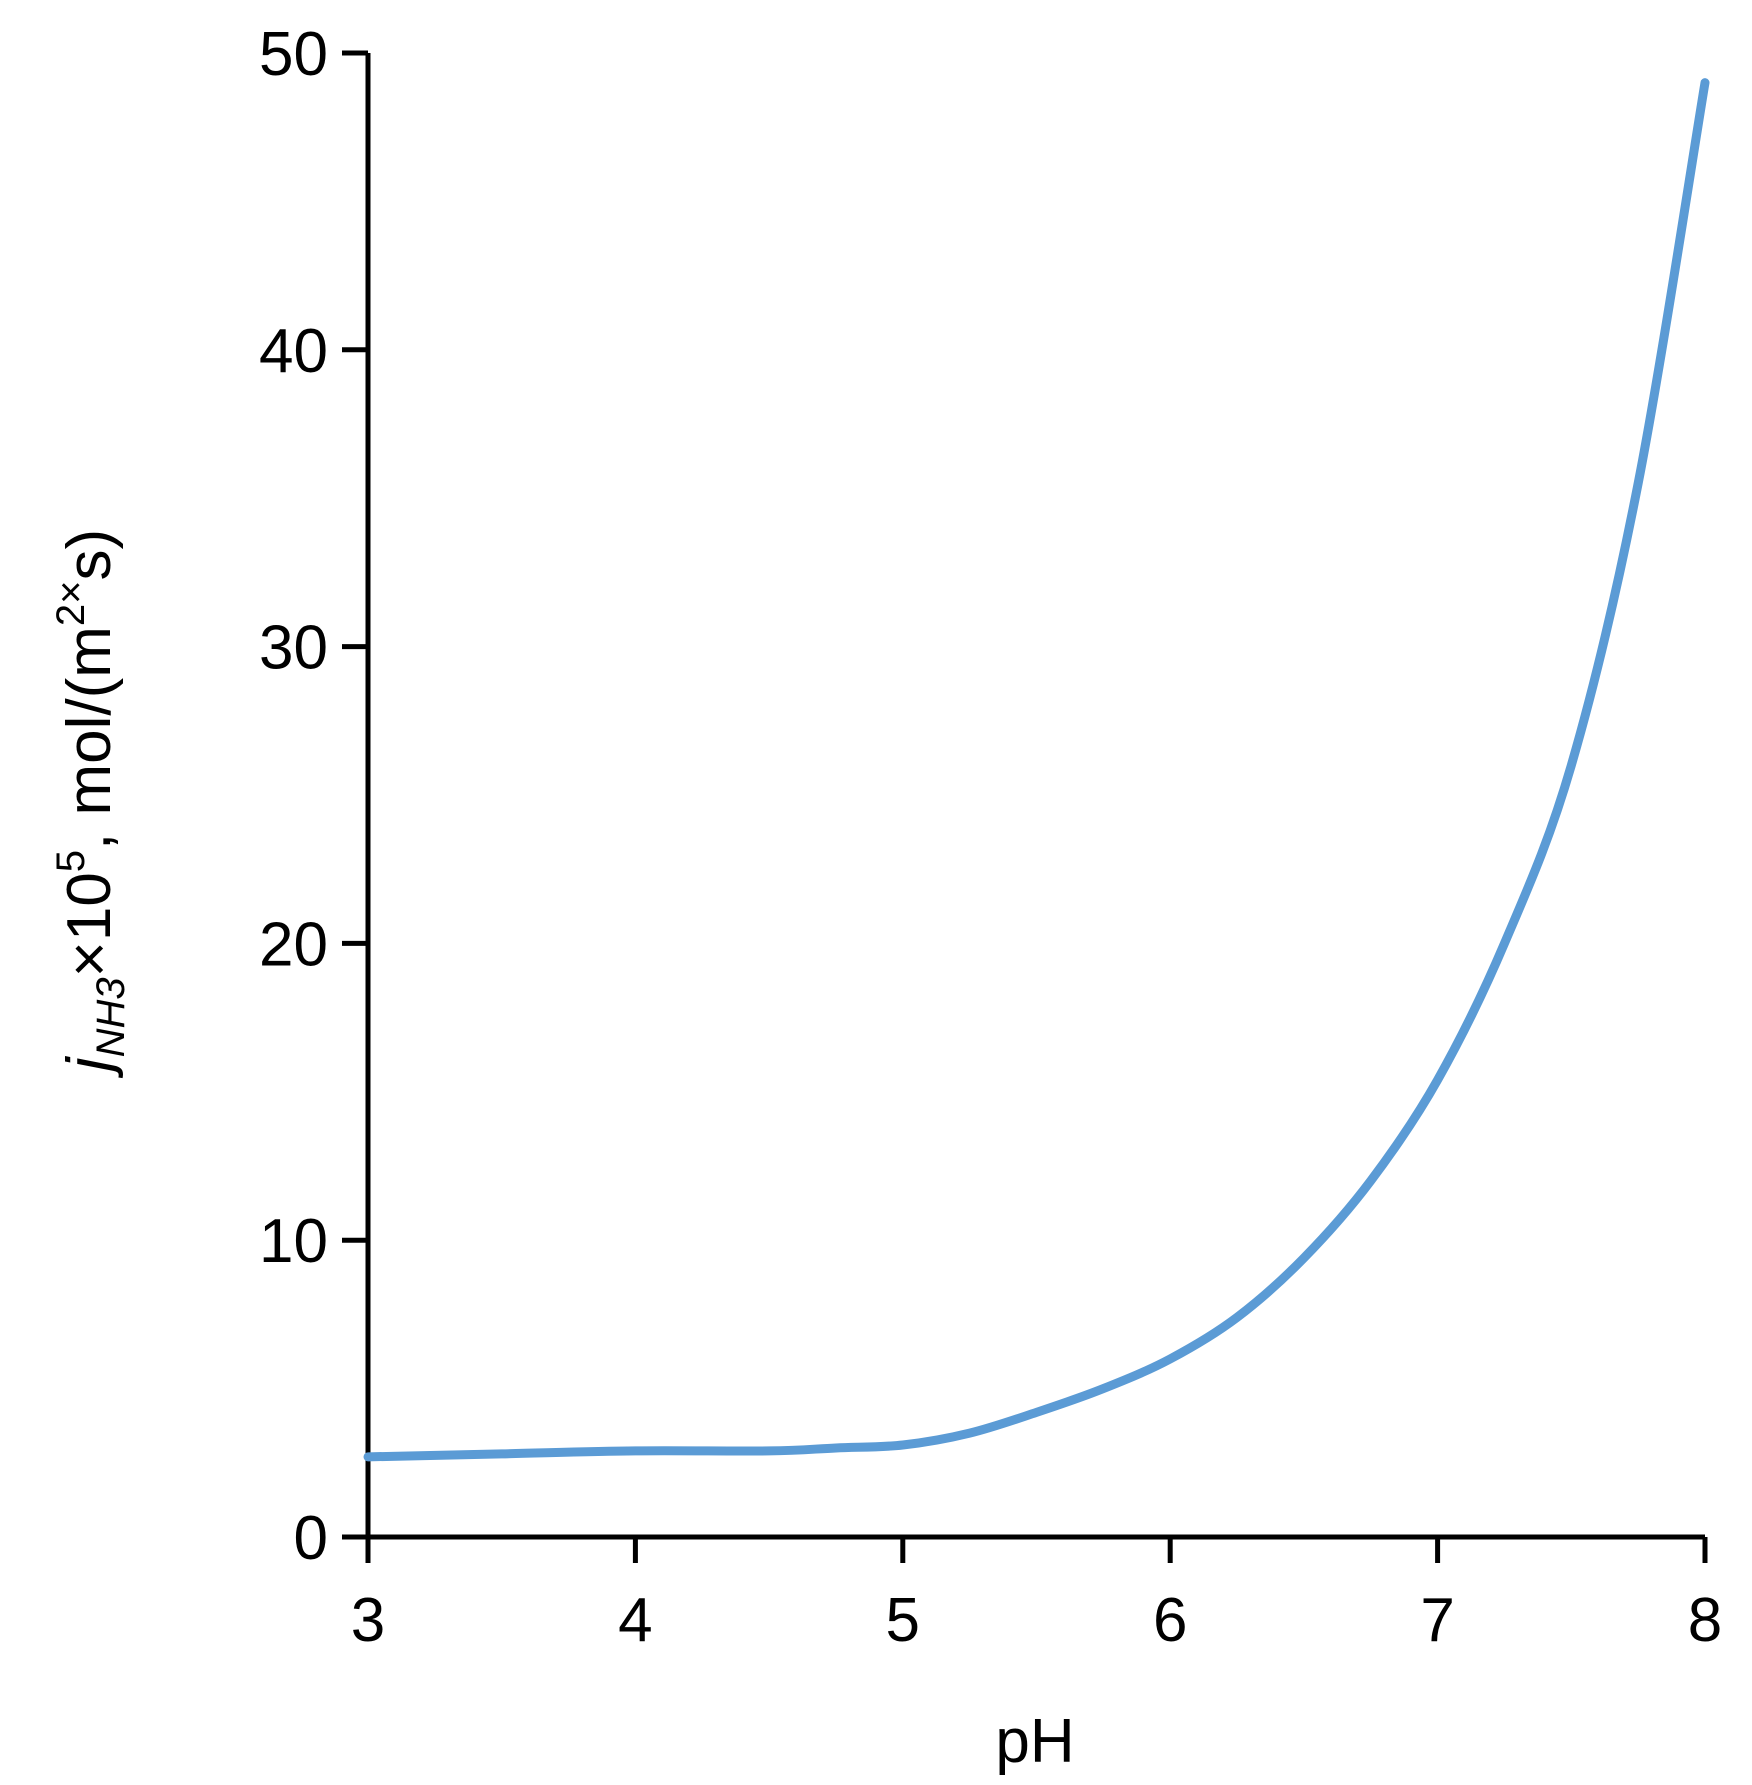 This screenshot has height=1785, width=1752. I want to click on x-tick-label: 5, so click(903, 1620).